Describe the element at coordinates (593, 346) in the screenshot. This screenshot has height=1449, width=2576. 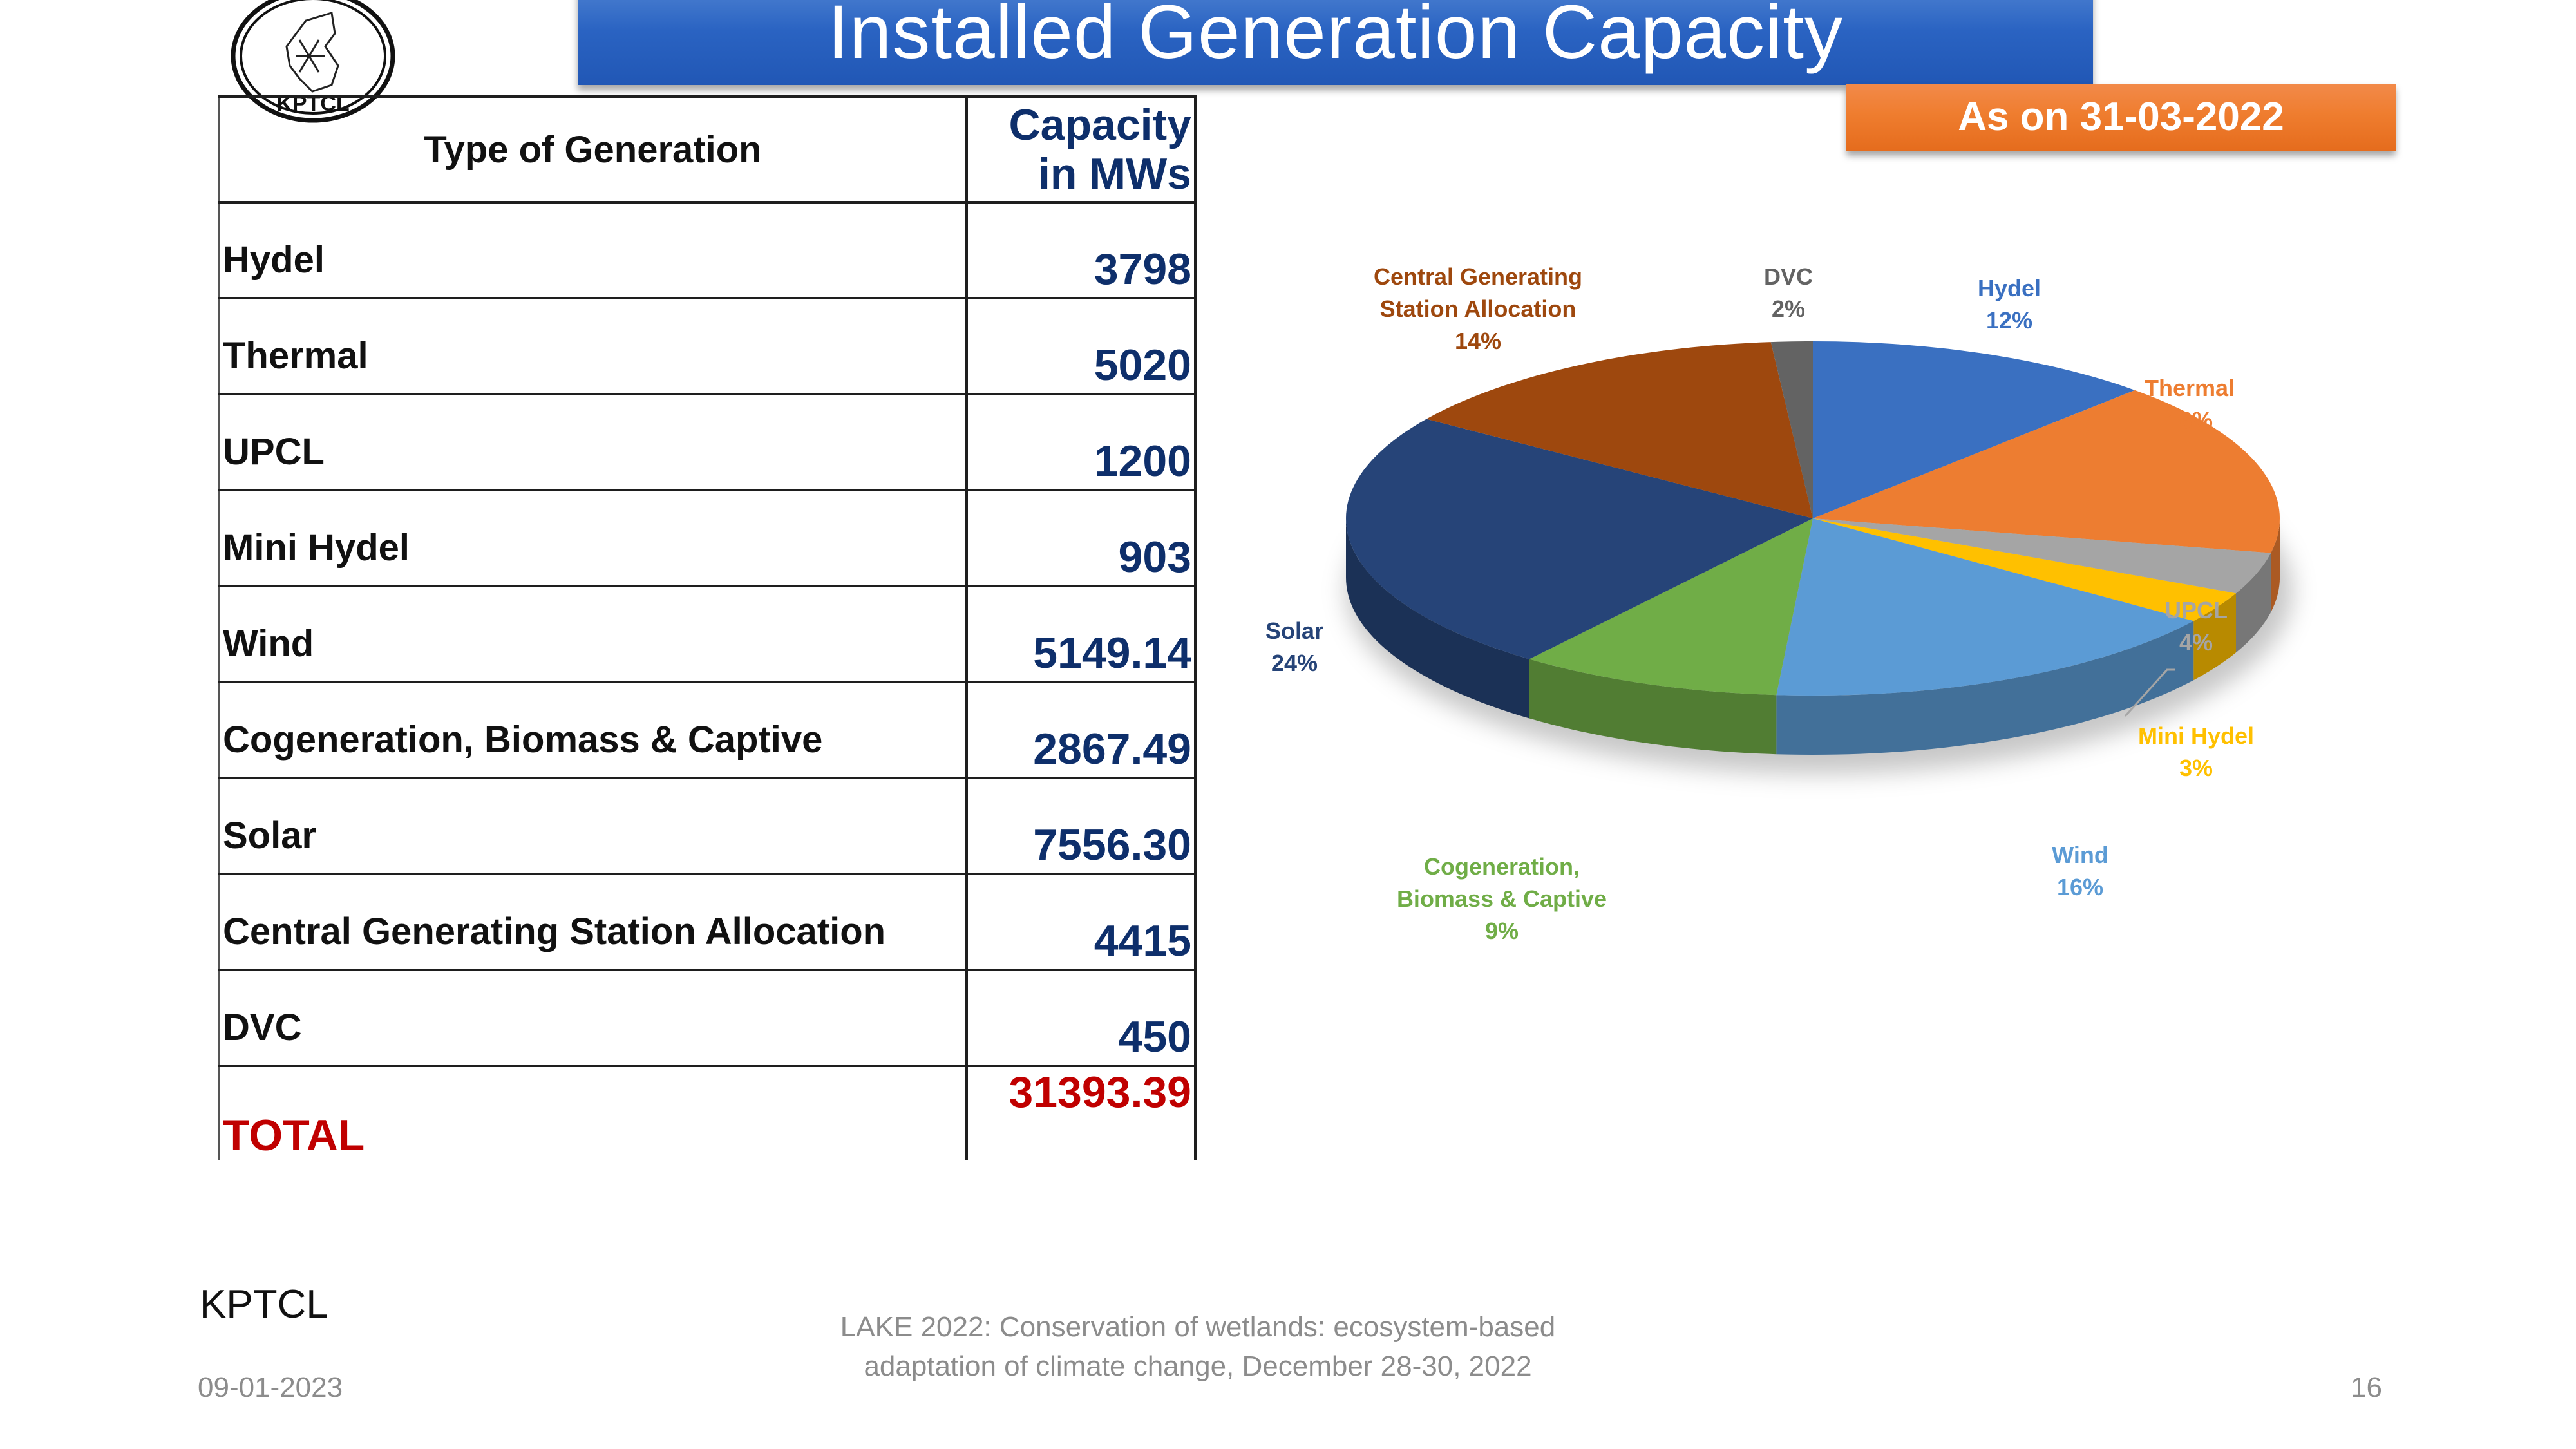
I see `generation-type-cell: Thermal` at that location.